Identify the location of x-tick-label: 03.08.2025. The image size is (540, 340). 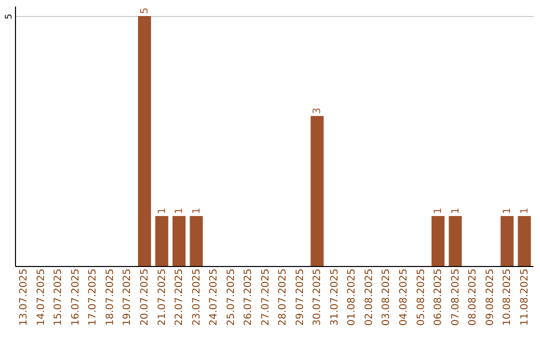
(386, 297).